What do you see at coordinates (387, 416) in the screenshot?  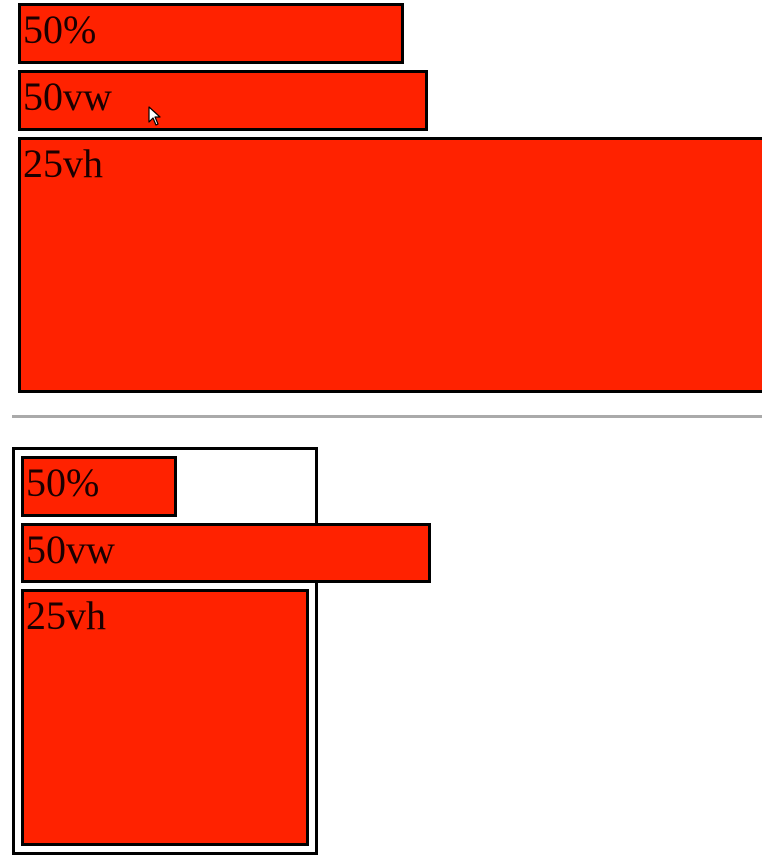 I see `section-divider` at bounding box center [387, 416].